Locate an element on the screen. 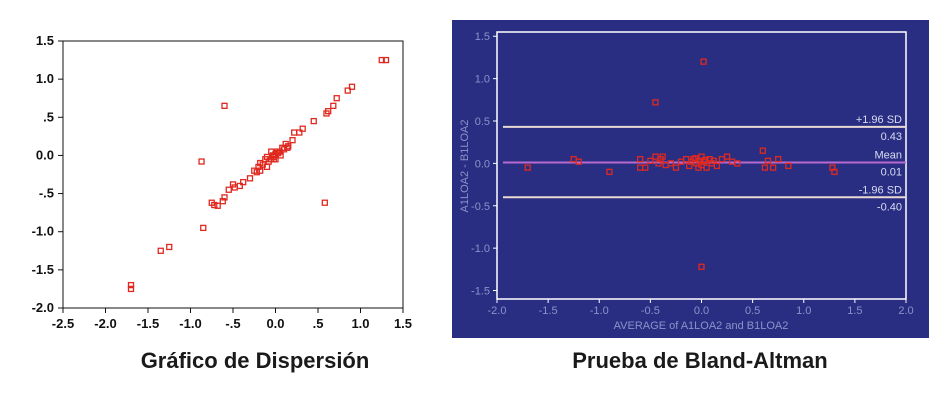  x-tick-label: .5 is located at coordinates (318, 323).